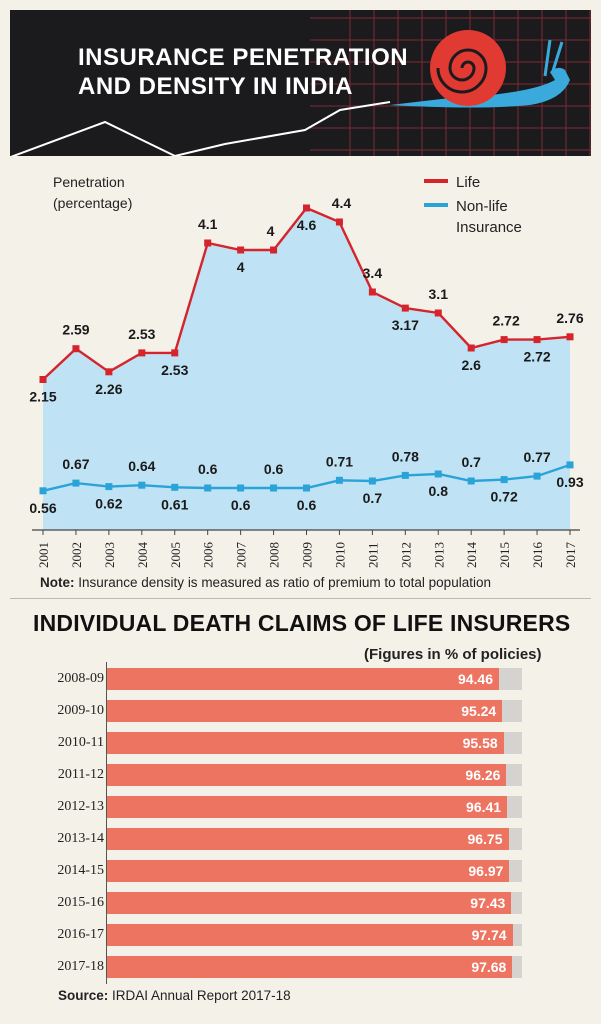  Describe the element at coordinates (453, 654) in the screenshot. I see `claims-units-label: (Figures in % of policies)` at that location.